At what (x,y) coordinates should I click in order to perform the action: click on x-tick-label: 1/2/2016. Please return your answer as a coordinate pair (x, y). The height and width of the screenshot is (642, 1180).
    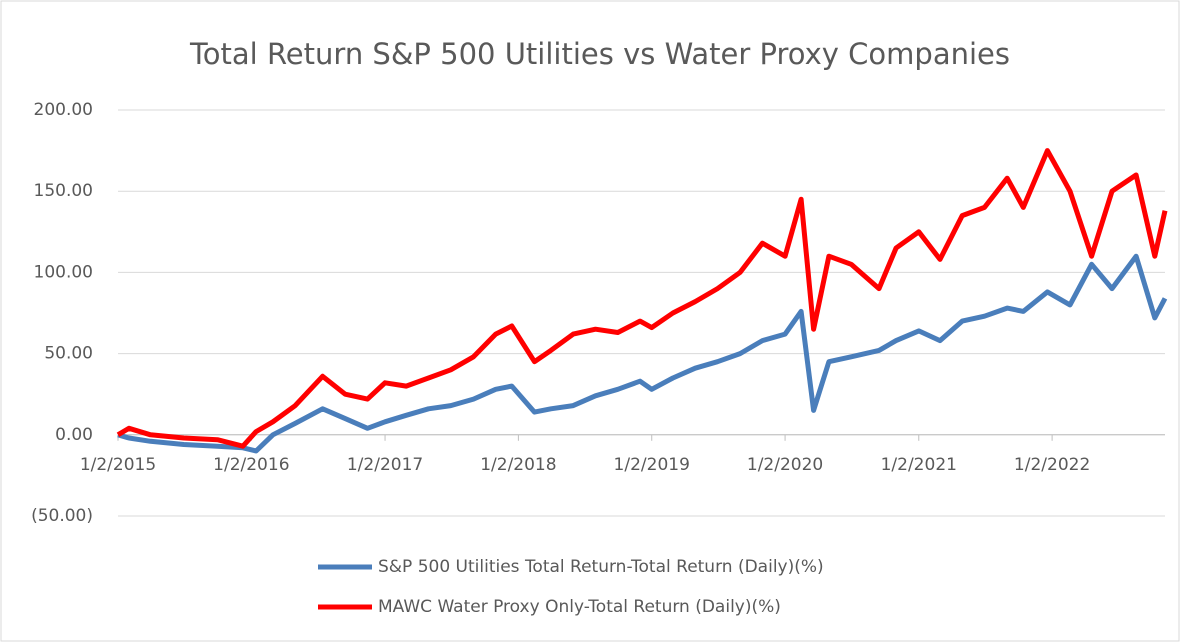
    Looking at the image, I should click on (251, 465).